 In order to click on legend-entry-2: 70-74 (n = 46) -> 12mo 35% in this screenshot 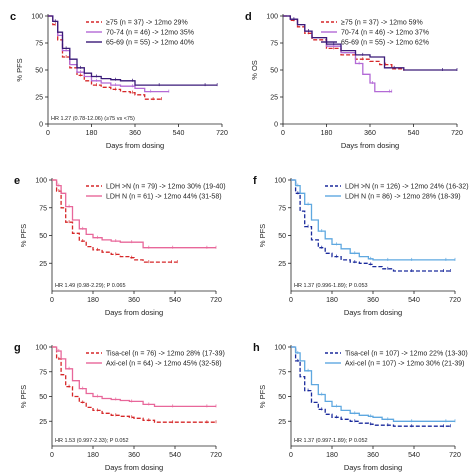, I will do `click(150, 33)`.